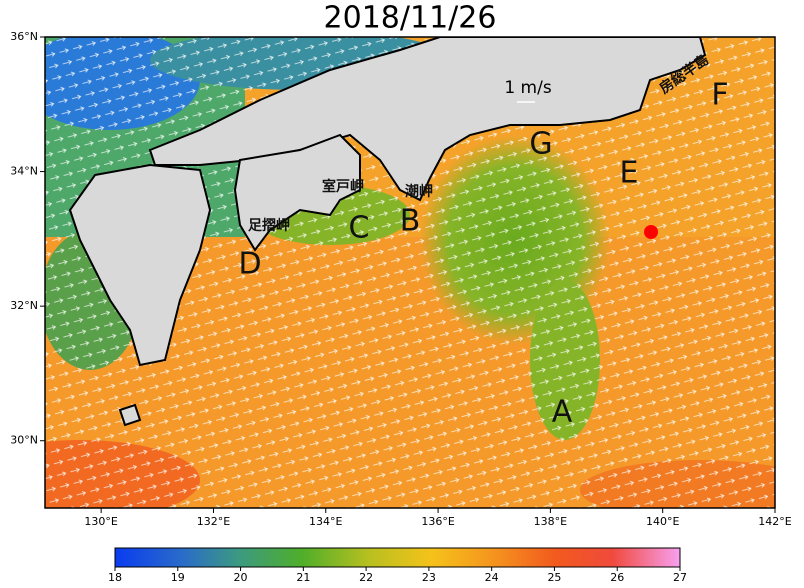  What do you see at coordinates (651, 232) in the screenshot?
I see `marker` at bounding box center [651, 232].